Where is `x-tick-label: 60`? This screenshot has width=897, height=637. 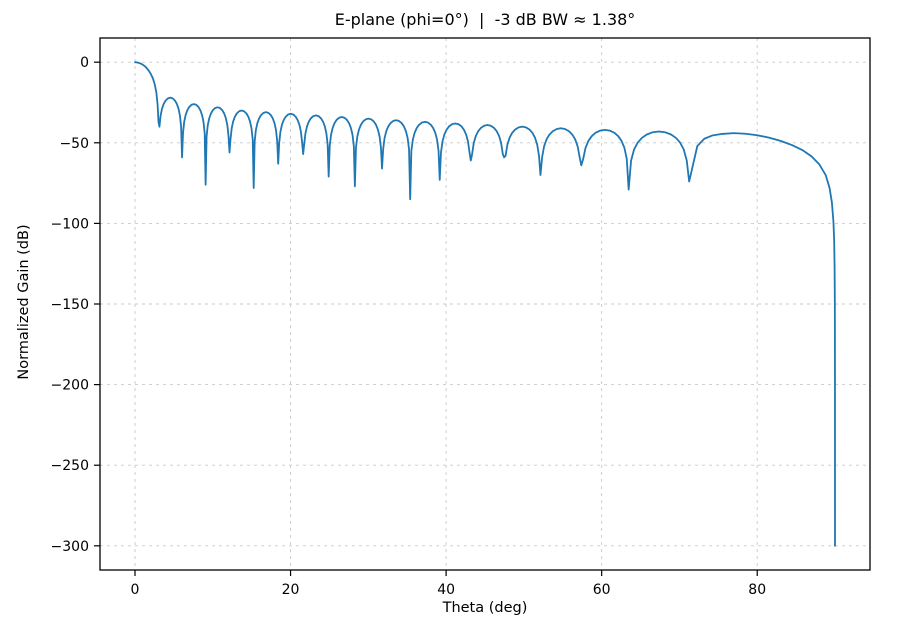
x-tick-label: 60 is located at coordinates (602, 590).